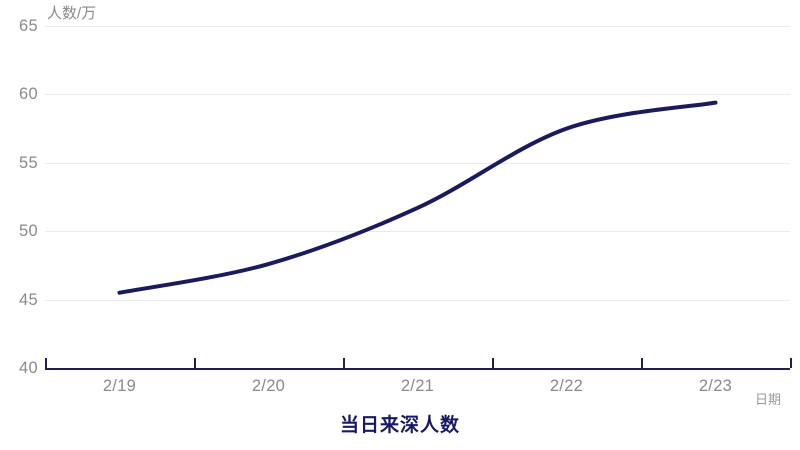  Describe the element at coordinates (28, 367) in the screenshot. I see `y-axis-tick-label: 40` at that location.